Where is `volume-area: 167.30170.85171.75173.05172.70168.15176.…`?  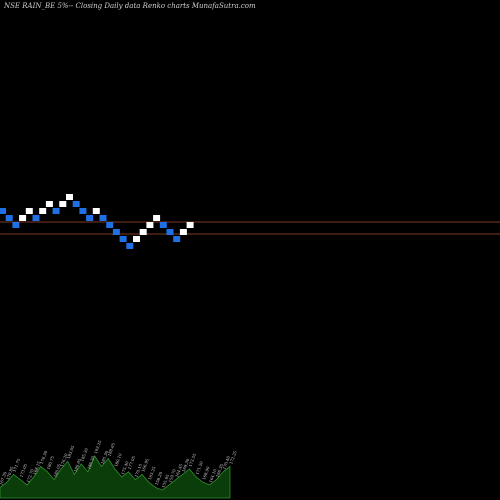 volume-area: 167.30170.85171.75173.05172.70168.15176.… is located at coordinates (119, 469).